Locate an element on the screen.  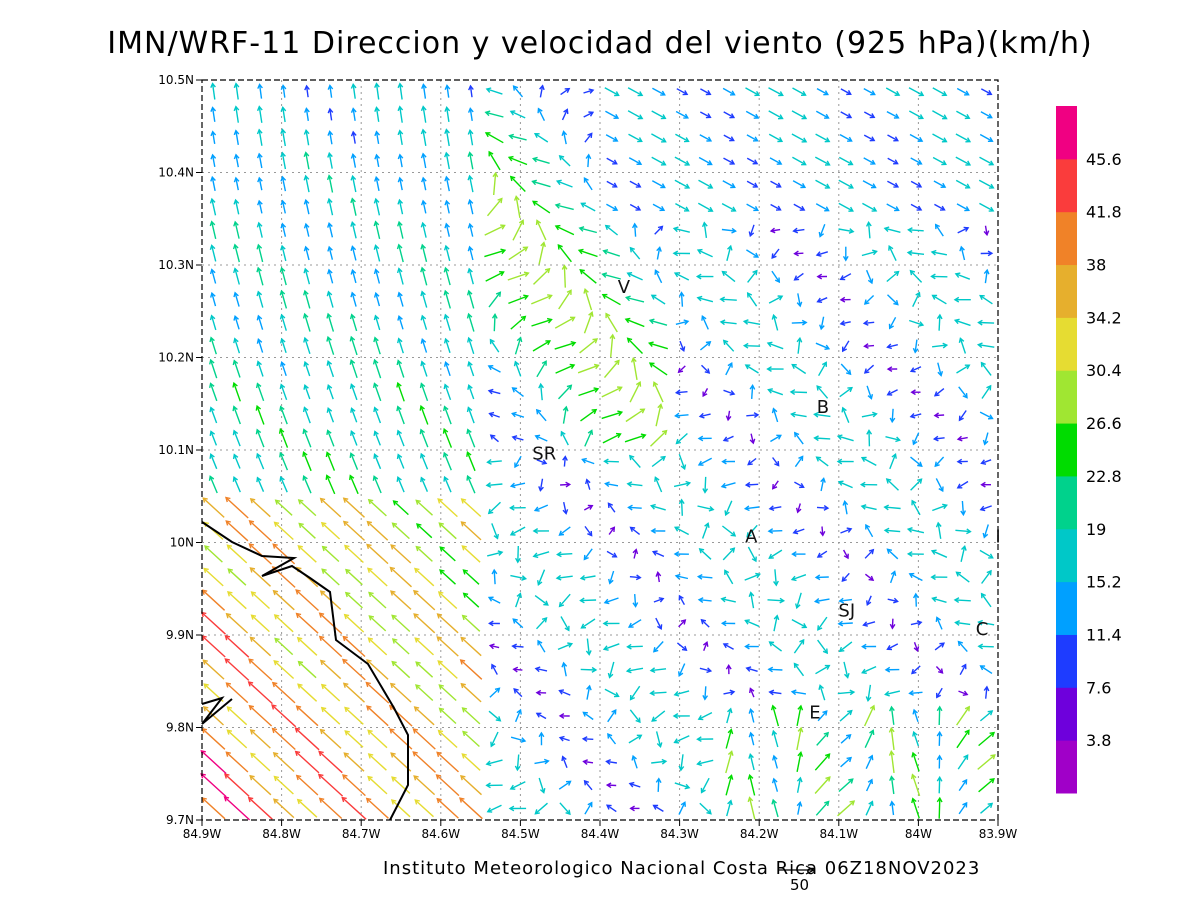
y-tick-label: 10N is located at coordinates (182, 543).